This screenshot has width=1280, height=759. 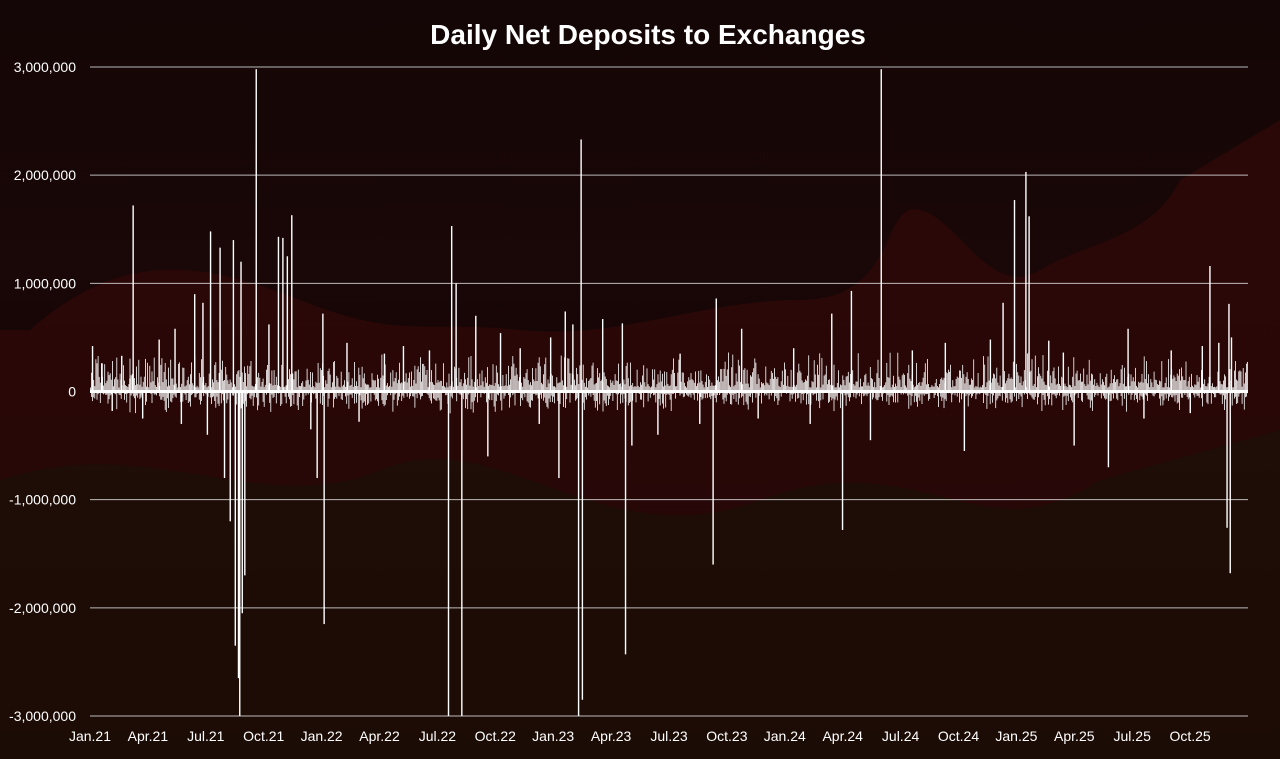 What do you see at coordinates (785, 736) in the screenshot?
I see `x-tick-label: Jan.24` at bounding box center [785, 736].